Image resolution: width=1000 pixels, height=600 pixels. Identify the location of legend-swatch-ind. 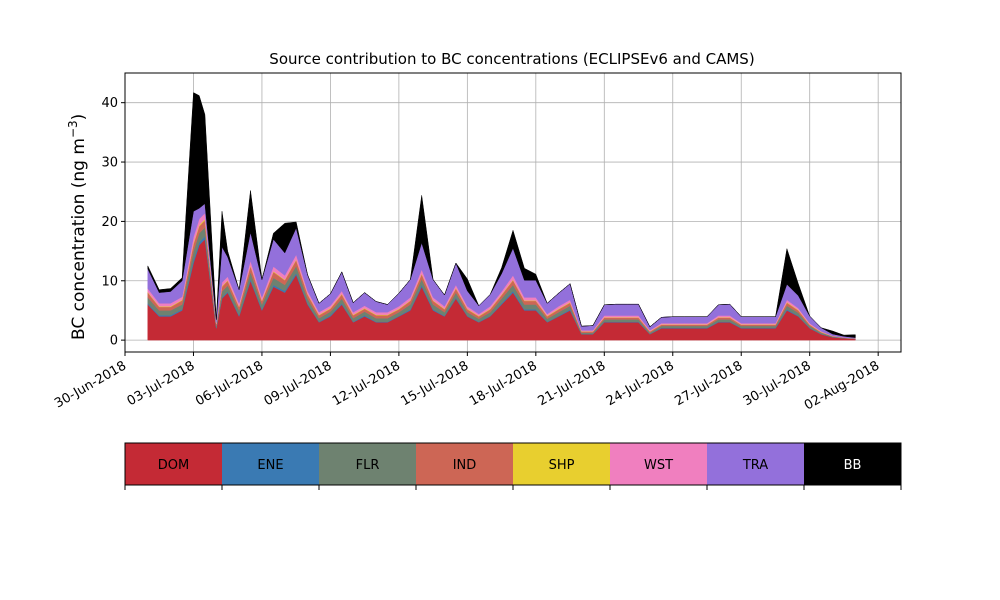
(464, 464).